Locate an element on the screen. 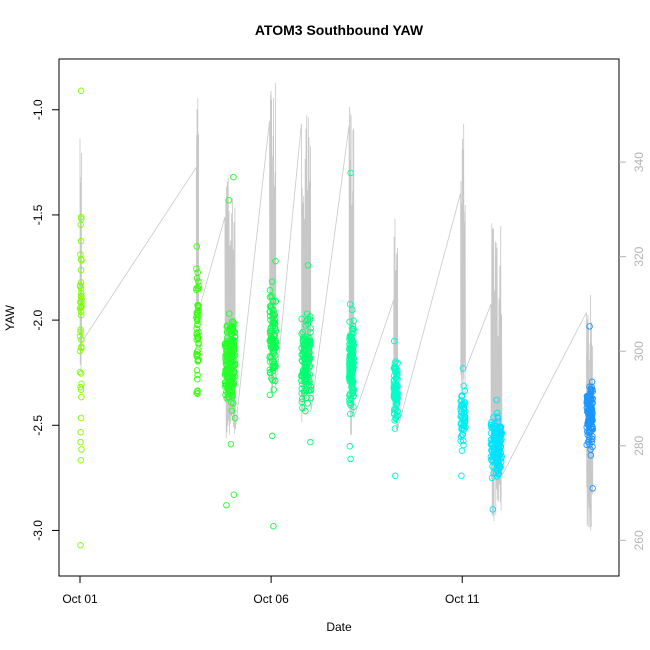  y-right-tick-label: 260 is located at coordinates (639, 540).